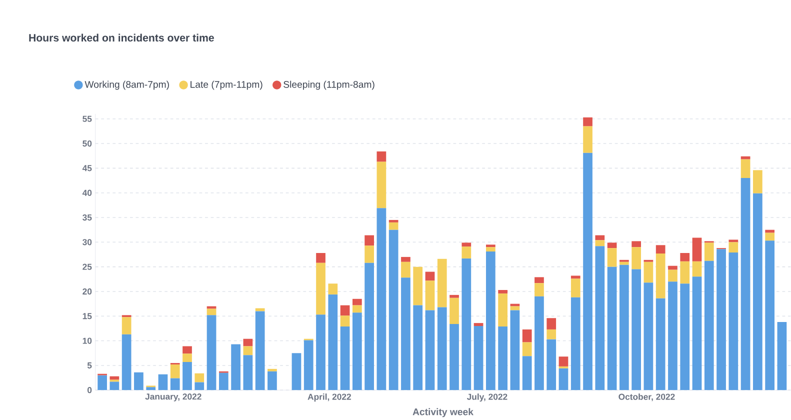 The image size is (791, 420). I want to click on y-tick-label: 15, so click(87, 315).